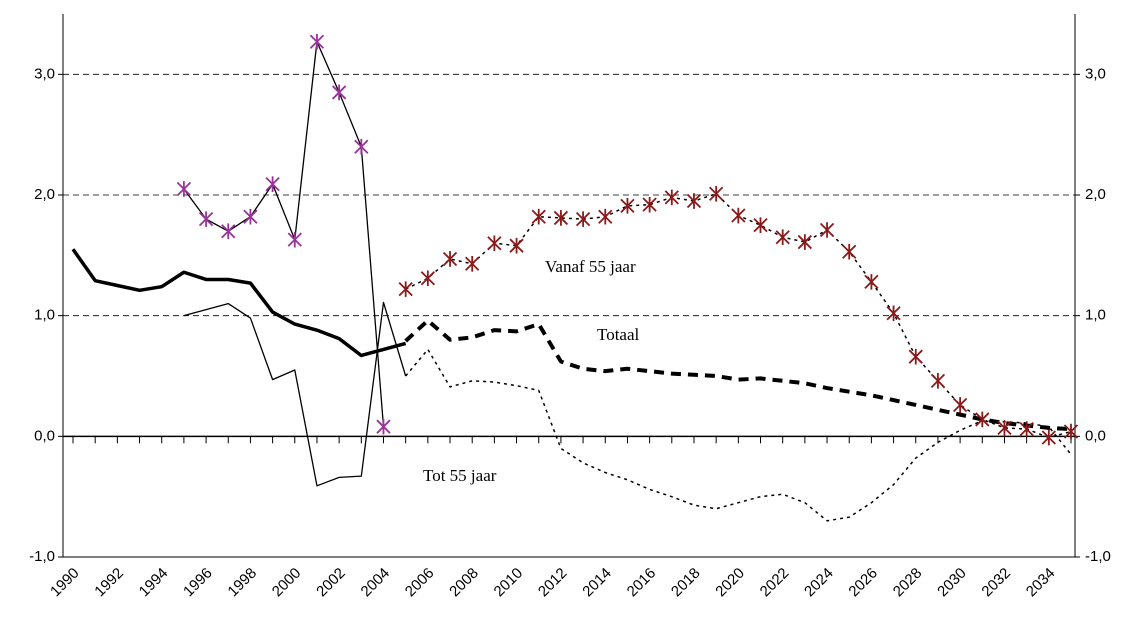 The height and width of the screenshot is (623, 1137). What do you see at coordinates (1095, 73) in the screenshot?
I see `y2-tick-label: 3,0` at bounding box center [1095, 73].